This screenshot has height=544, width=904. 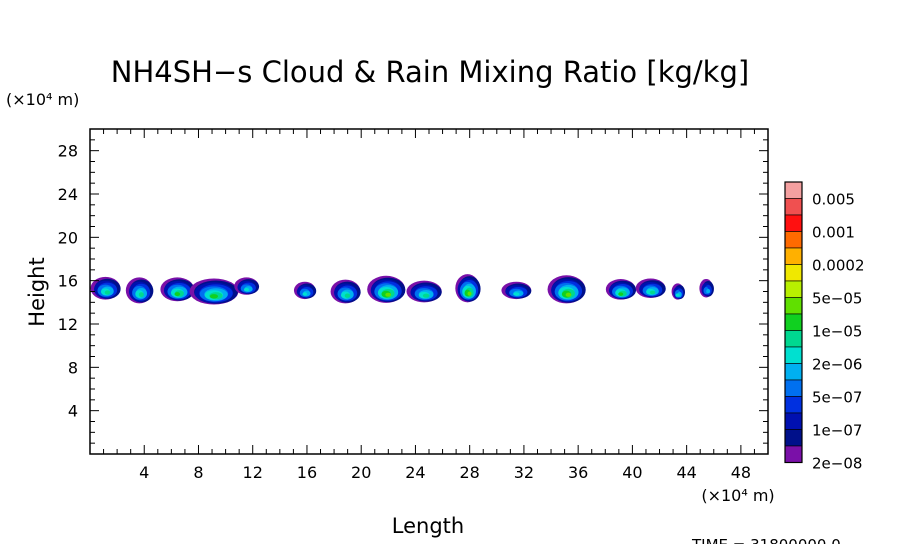 I want to click on y-tick-label: 8, so click(x=73, y=367).